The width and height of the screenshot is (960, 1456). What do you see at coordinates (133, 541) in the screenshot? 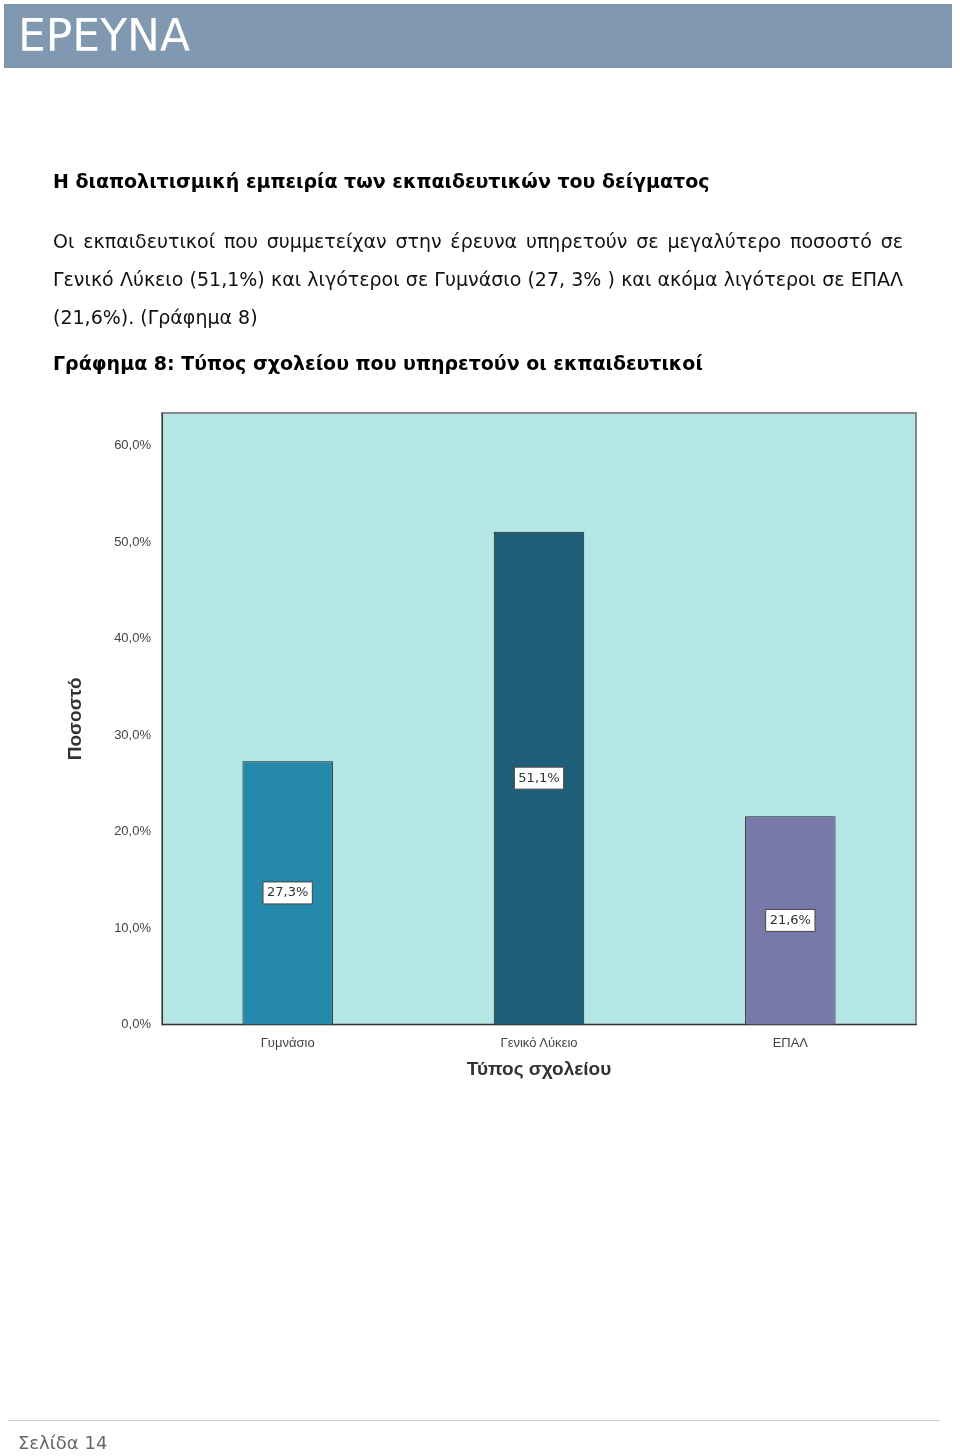
I see `y-tick-label: 50,0%` at bounding box center [133, 541].